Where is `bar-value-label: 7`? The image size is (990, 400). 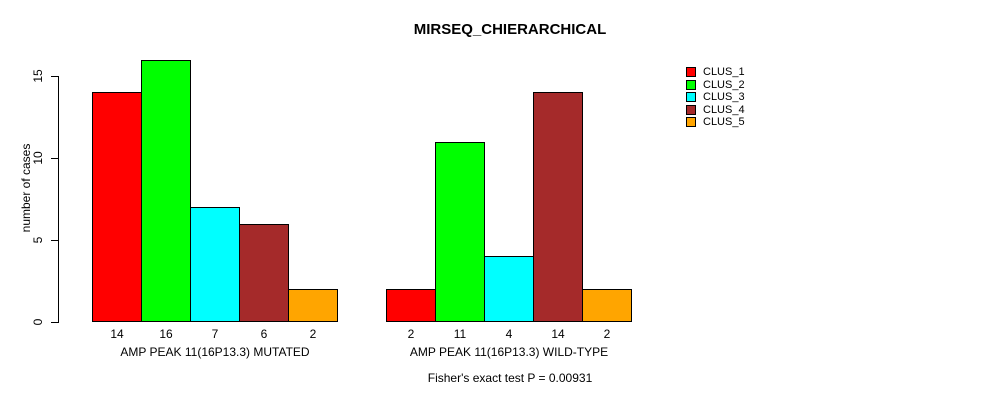 bar-value-label: 7 is located at coordinates (215, 334).